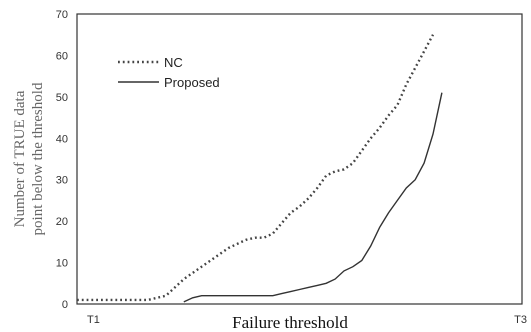 The width and height of the screenshot is (531, 332). Describe the element at coordinates (290, 322) in the screenshot. I see `x-axis-label: Failure threshold` at that location.